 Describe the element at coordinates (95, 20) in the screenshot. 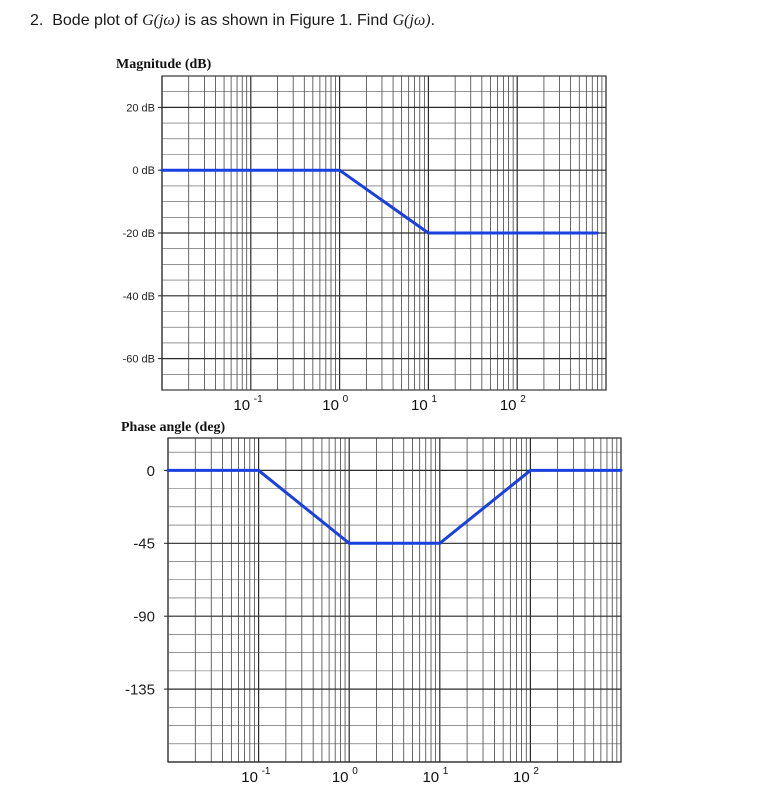

I see `question-text-before: Bode plot of` at that location.